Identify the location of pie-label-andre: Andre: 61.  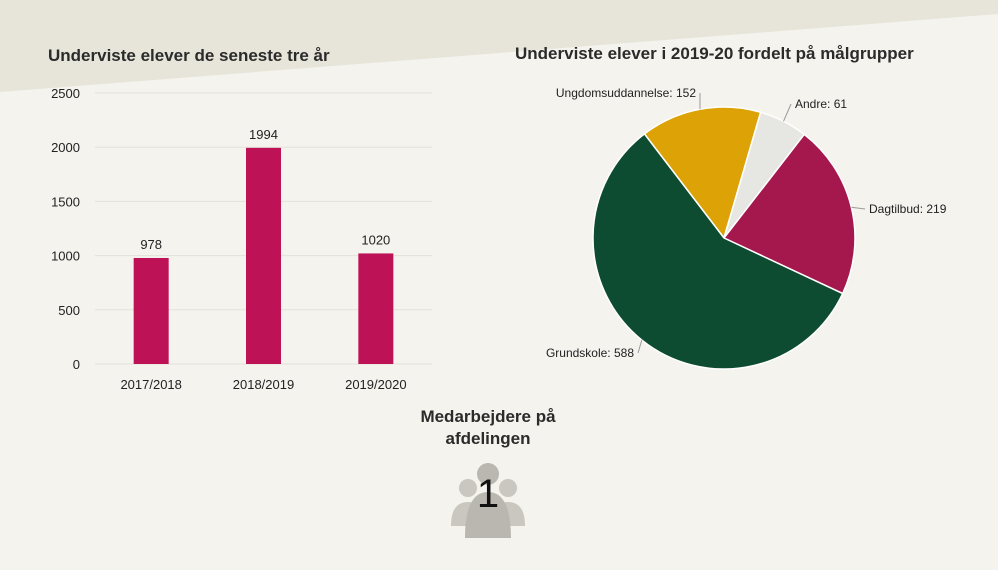
(821, 104).